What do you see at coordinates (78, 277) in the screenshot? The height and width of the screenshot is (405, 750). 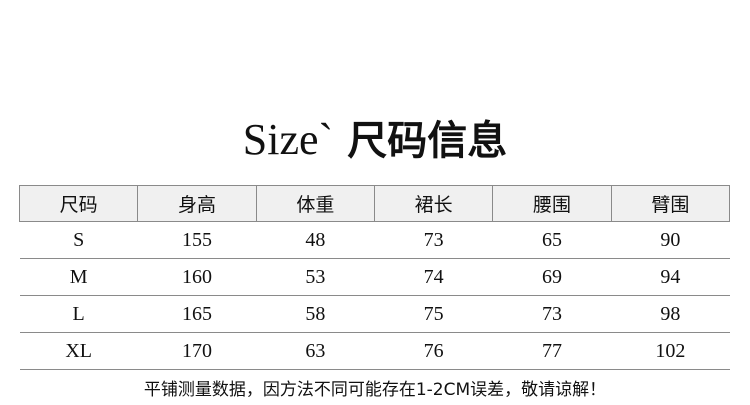 I see `table-cell: M` at bounding box center [78, 277].